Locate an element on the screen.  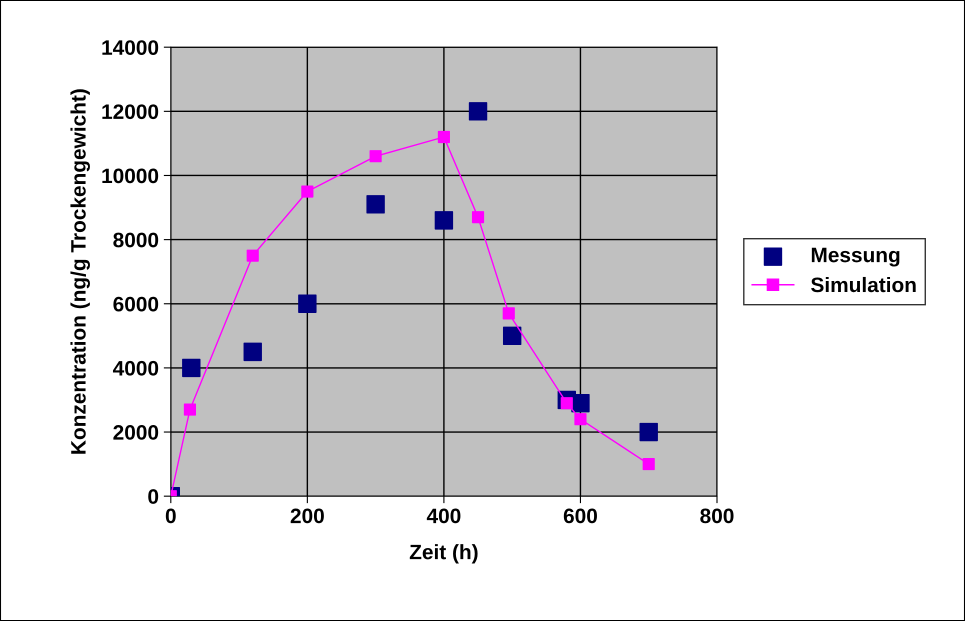
x-tick-label: 0 is located at coordinates (171, 516).